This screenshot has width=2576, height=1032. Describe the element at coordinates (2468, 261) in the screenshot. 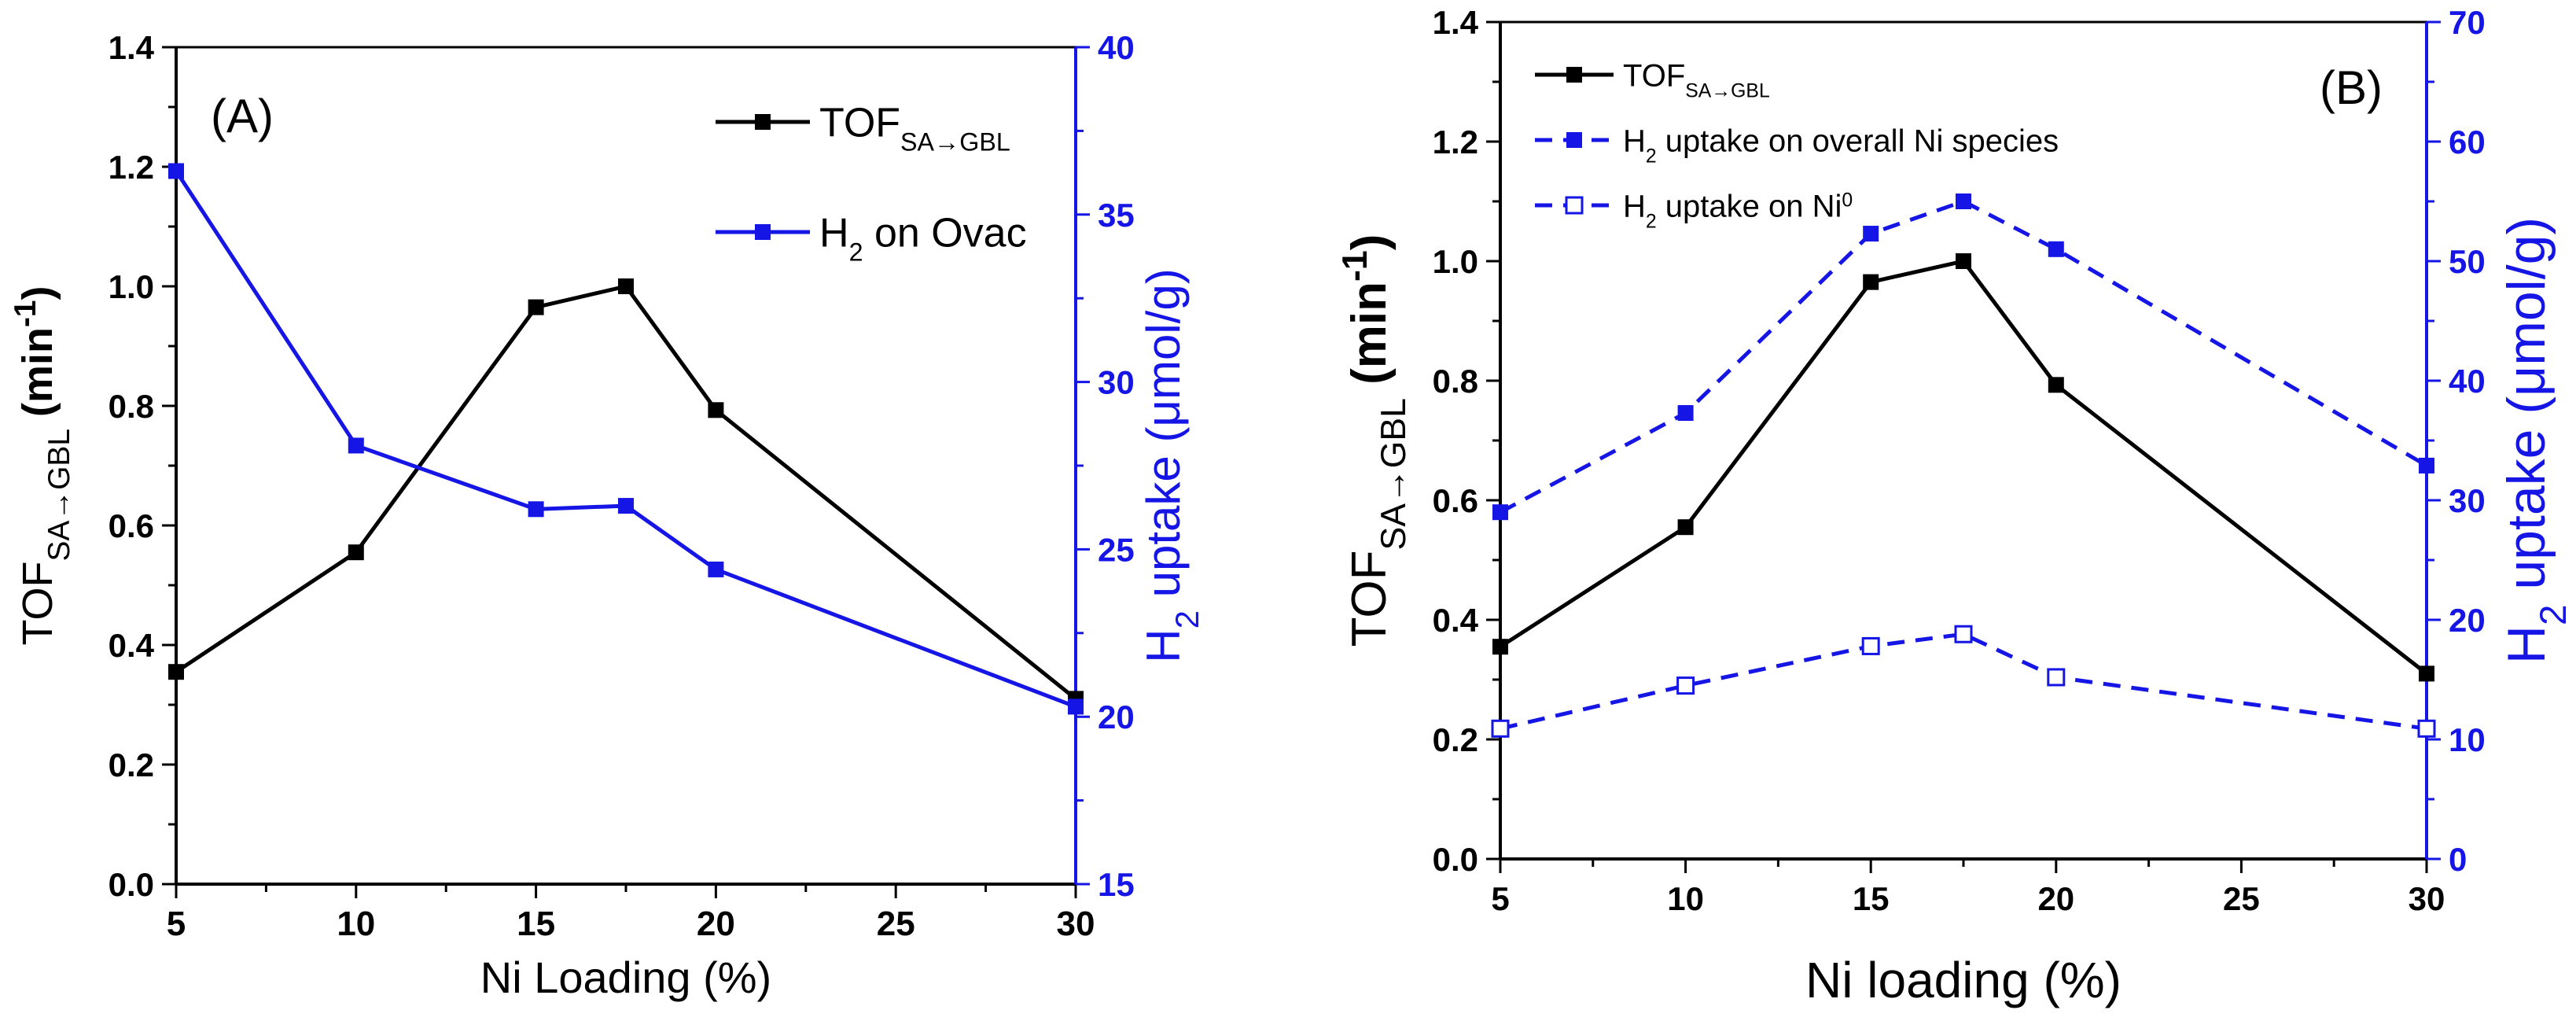

I see `panel-b-right-y-tick-label: 50` at that location.